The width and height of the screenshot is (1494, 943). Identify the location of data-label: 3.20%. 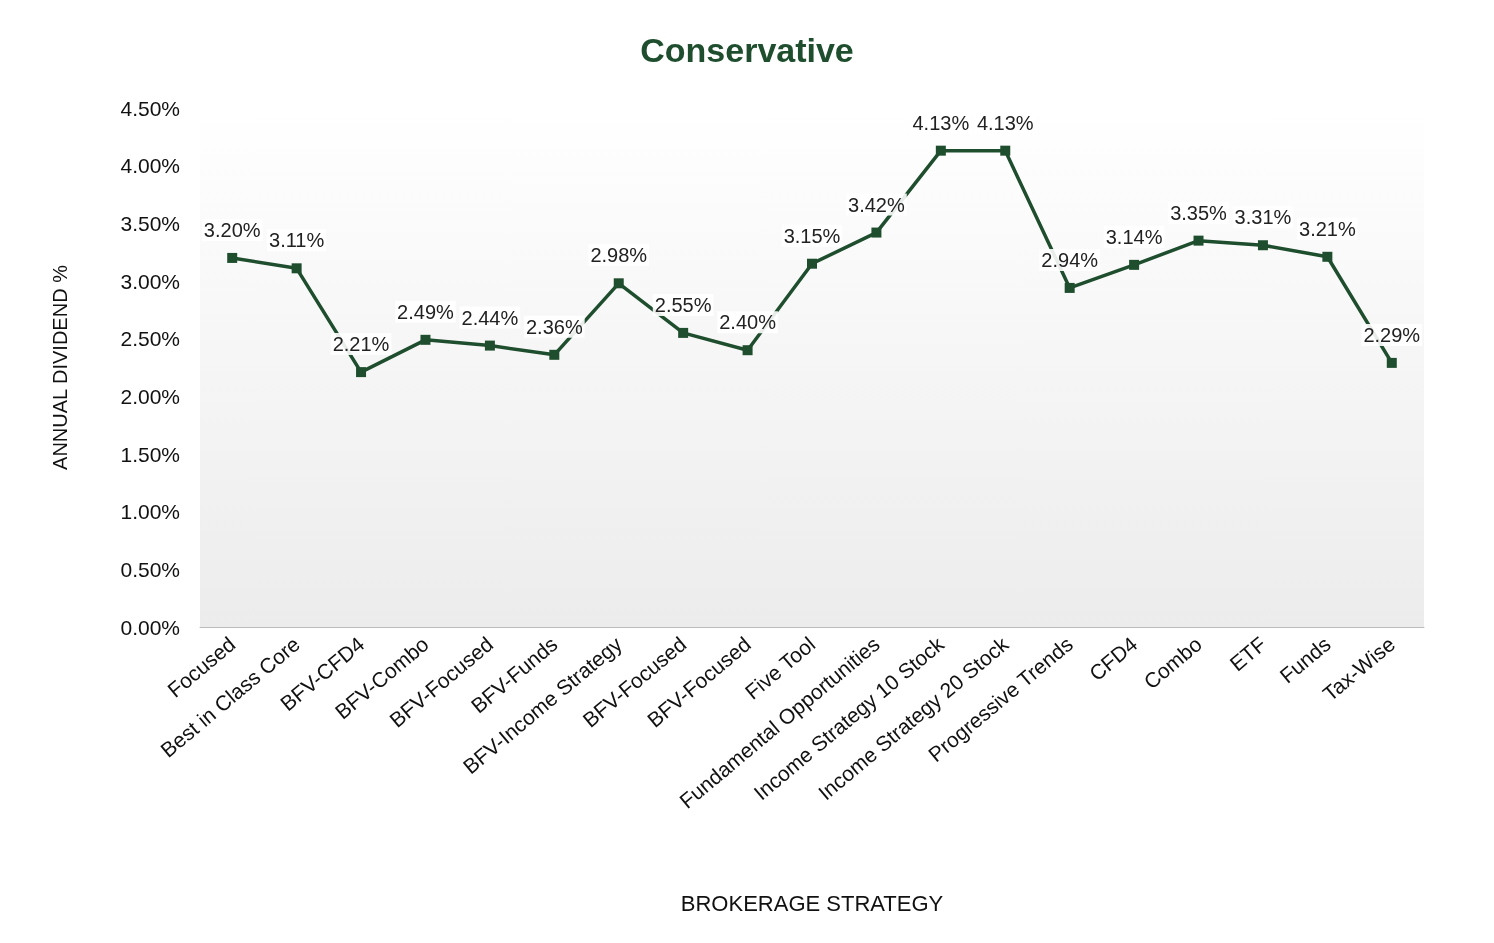
(232, 229).